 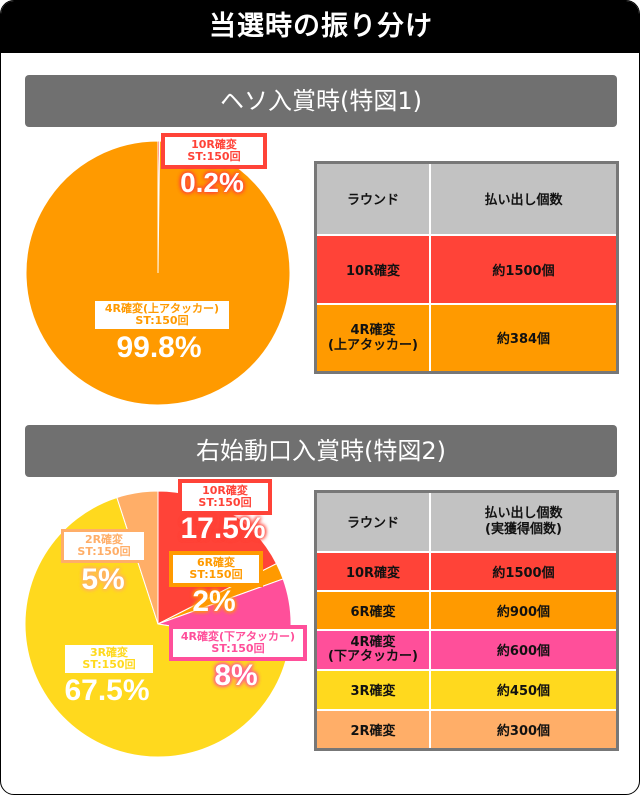 I want to click on label-name: 2R確変, so click(x=104, y=539).